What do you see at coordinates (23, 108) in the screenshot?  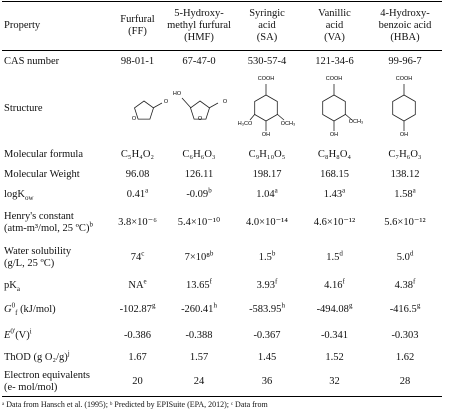 I see `label-text: Structure` at bounding box center [23, 108].